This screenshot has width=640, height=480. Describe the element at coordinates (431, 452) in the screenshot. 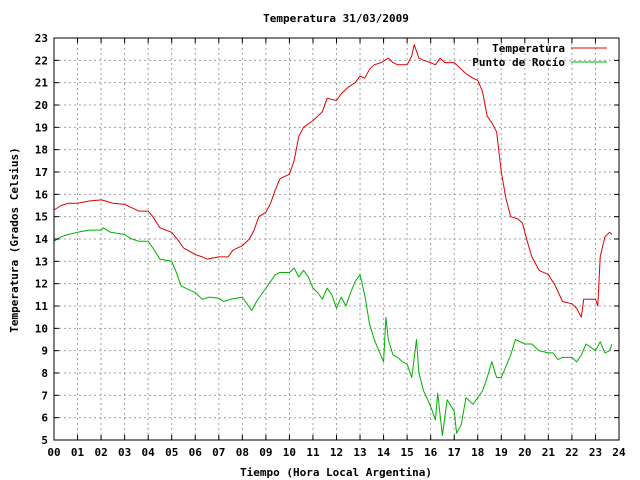

I see `x-tick-label: 16` at that location.